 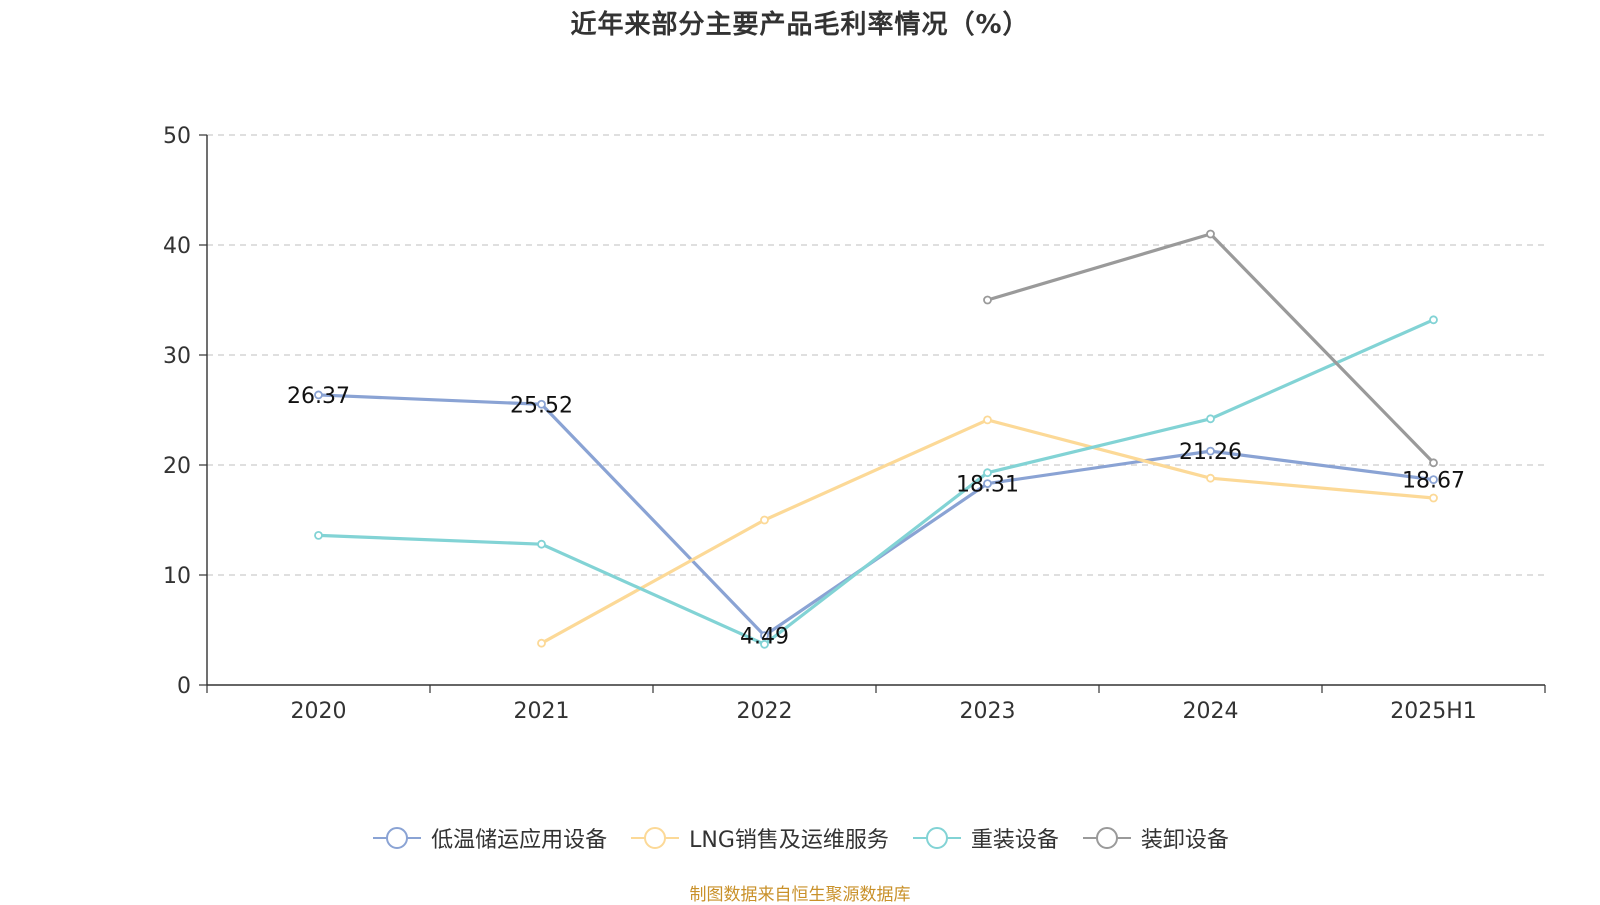 I want to click on y-tick-label: 20, so click(x=177, y=466).